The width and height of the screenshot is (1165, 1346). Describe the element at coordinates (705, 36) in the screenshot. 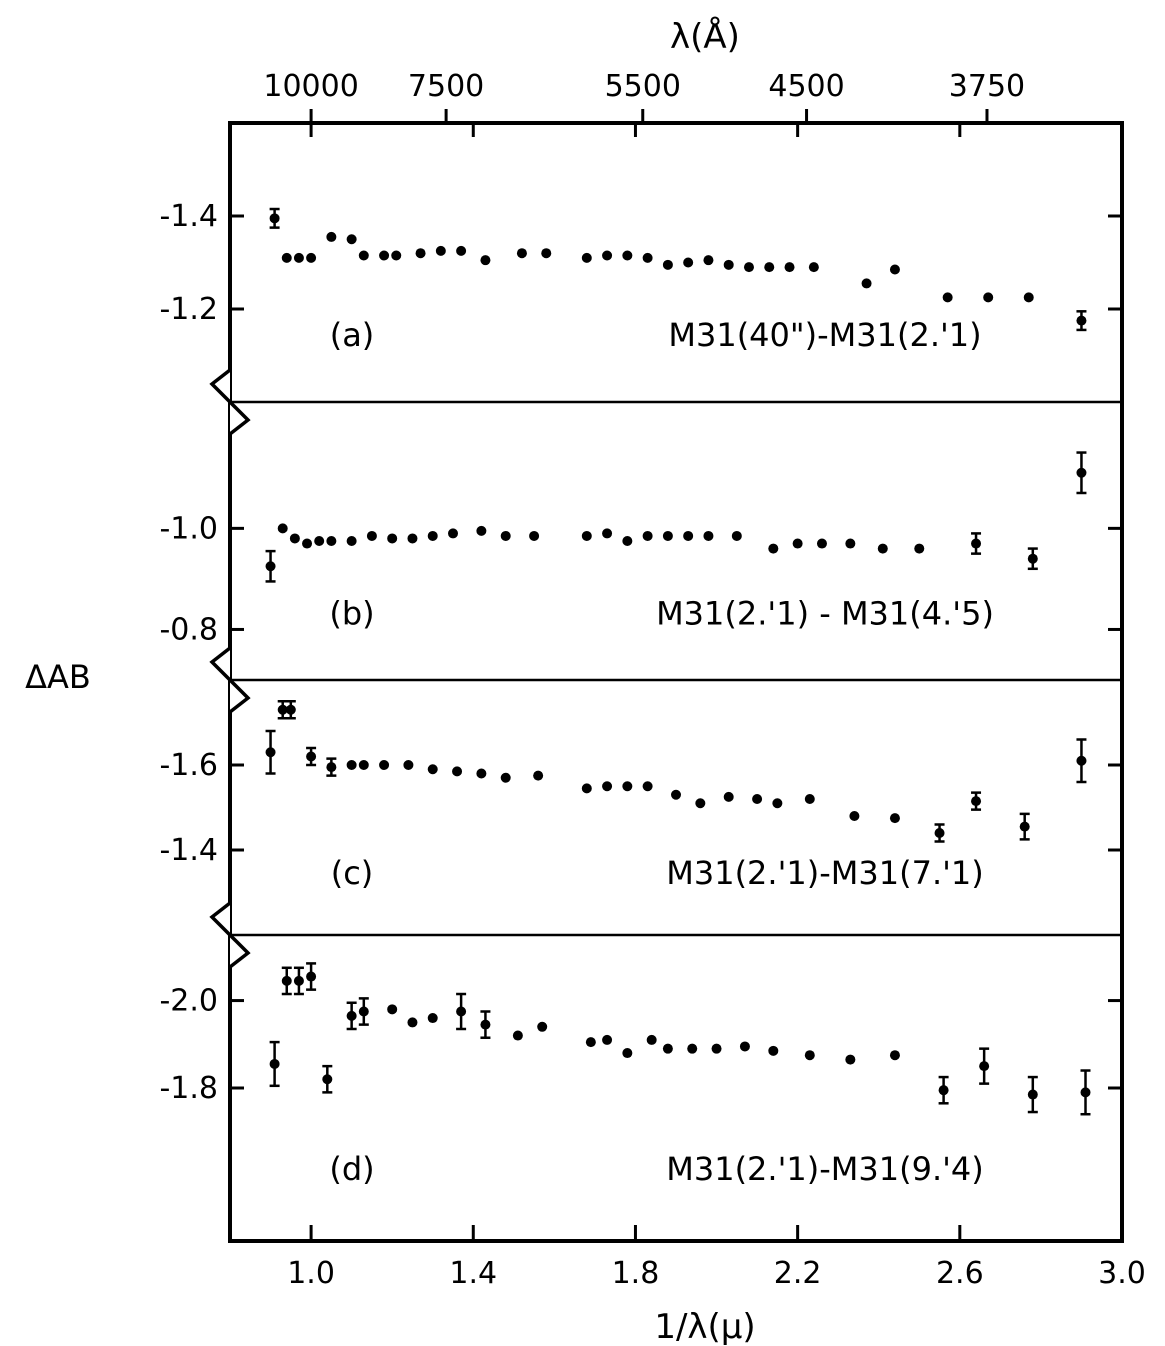

I see `top-axis-label: λ(Å)` at that location.